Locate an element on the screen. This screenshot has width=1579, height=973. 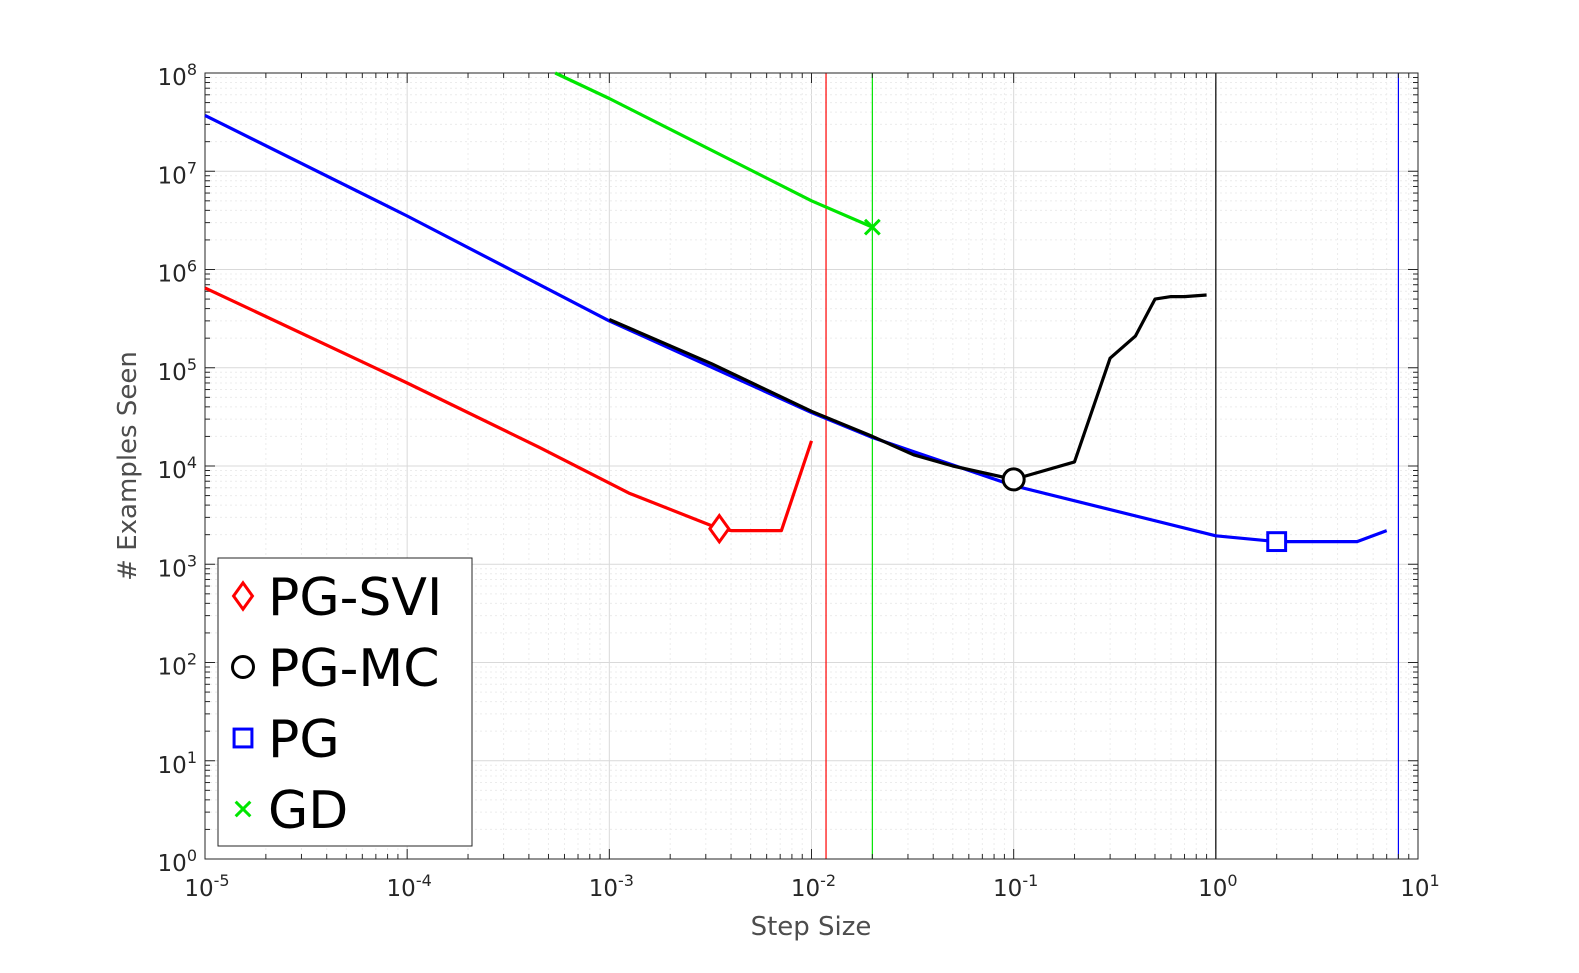
legend-marker-gd is located at coordinates (243, 809).